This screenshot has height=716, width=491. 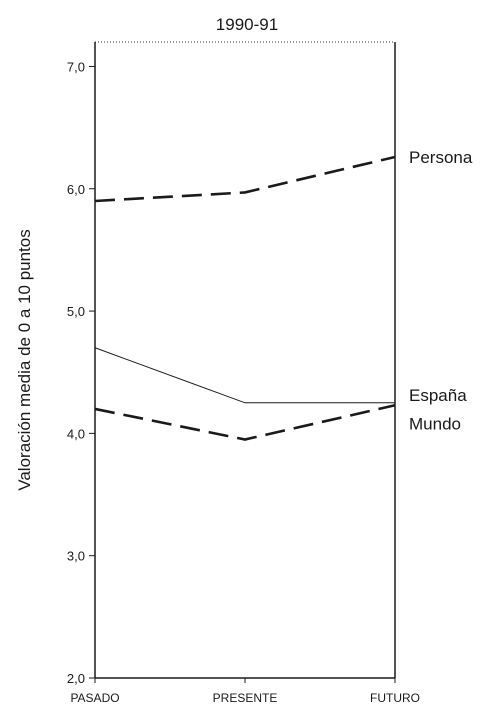 I want to click on y-tick-label: 2,0, so click(x=76, y=678).